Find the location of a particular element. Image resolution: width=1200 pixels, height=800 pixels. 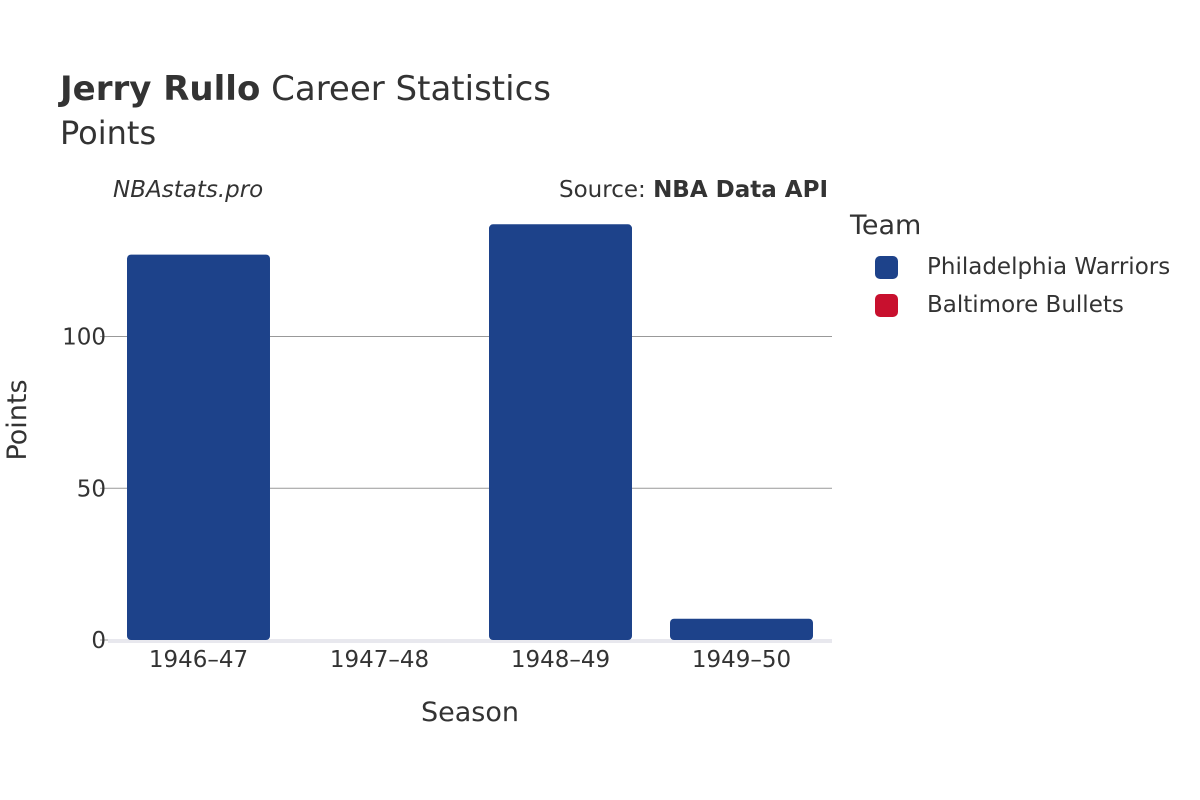

legend-title: Team is located at coordinates (886, 225).